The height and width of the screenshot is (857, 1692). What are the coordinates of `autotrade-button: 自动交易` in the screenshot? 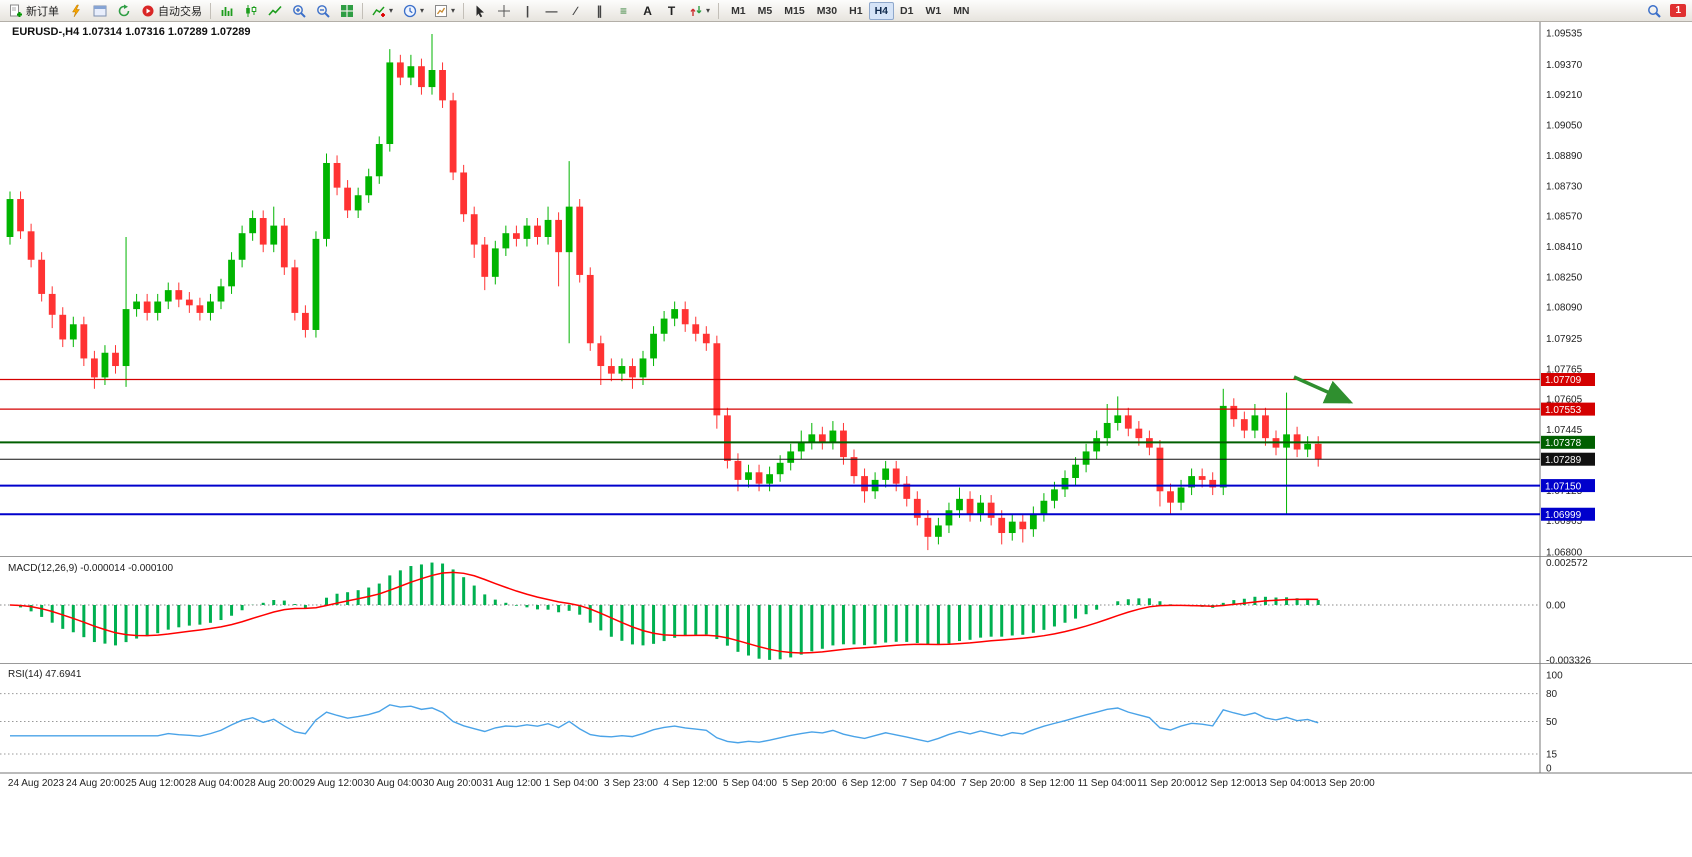 It's located at (171, 11).